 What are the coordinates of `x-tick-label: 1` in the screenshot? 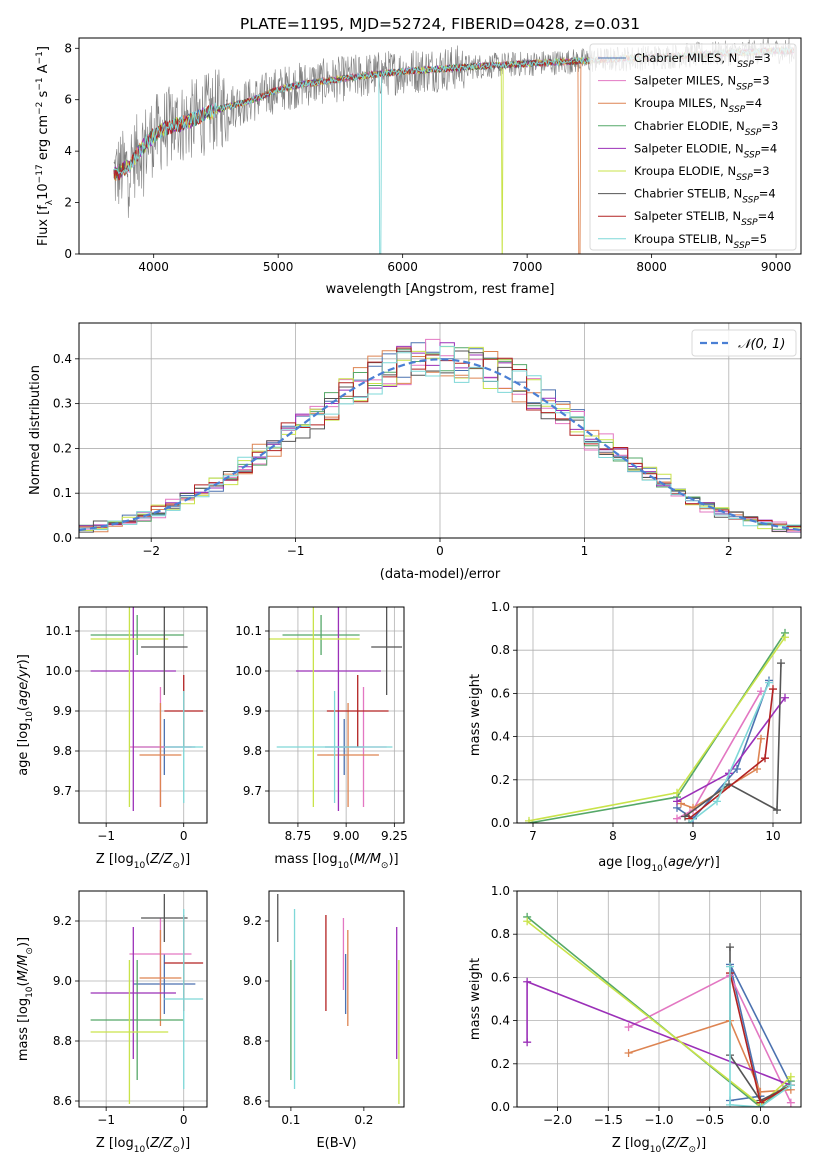 It's located at (585, 551).